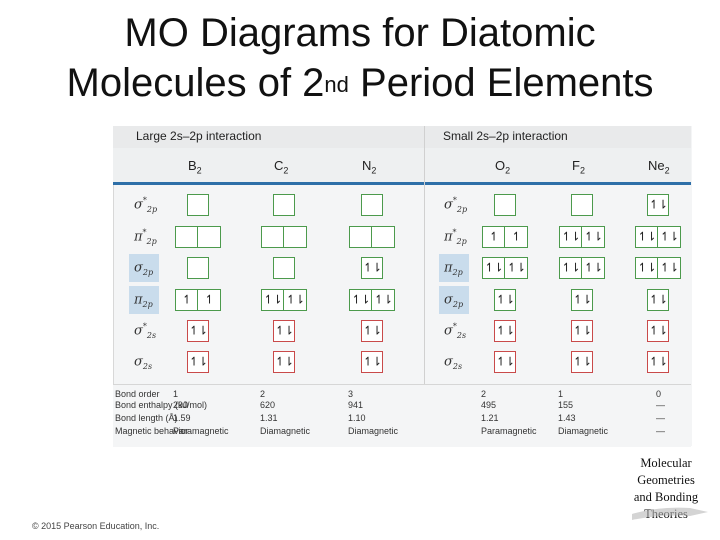  What do you see at coordinates (566, 405) in the screenshot?
I see `property-value: 155` at bounding box center [566, 405].